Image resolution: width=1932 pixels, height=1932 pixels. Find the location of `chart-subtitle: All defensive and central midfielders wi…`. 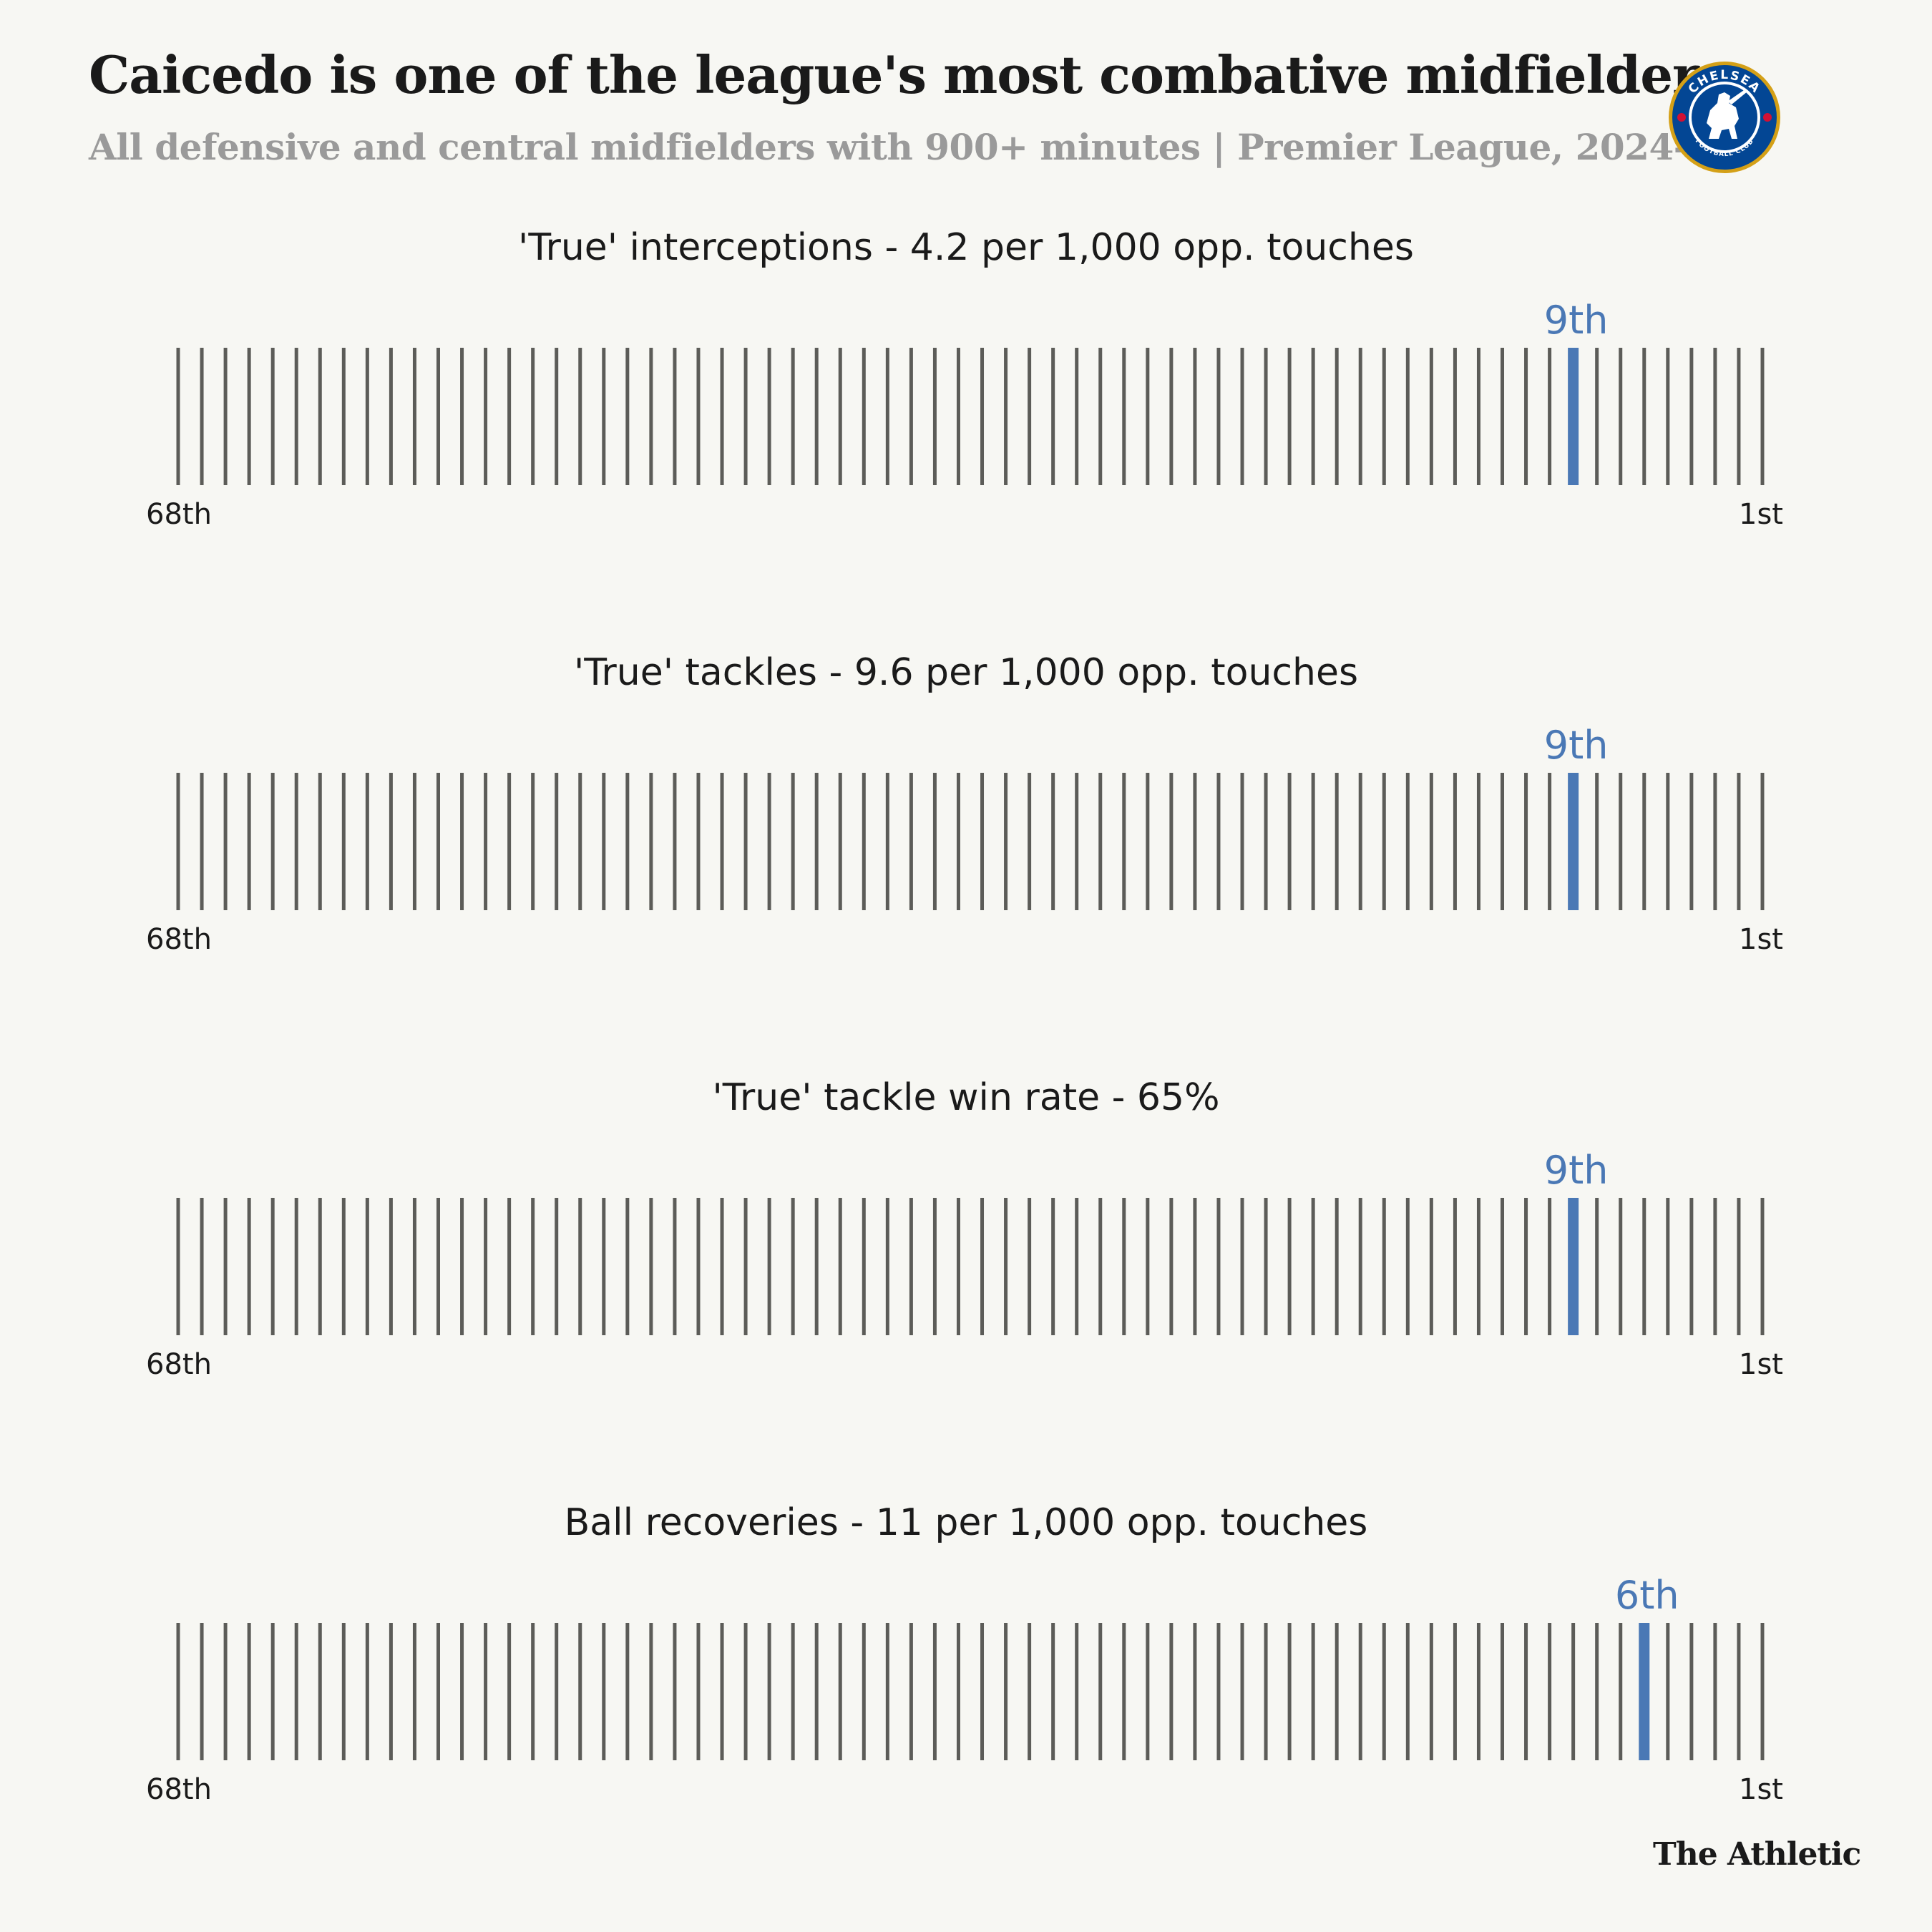

chart-subtitle: All defensive and central midfielders wi… is located at coordinates (913, 147).